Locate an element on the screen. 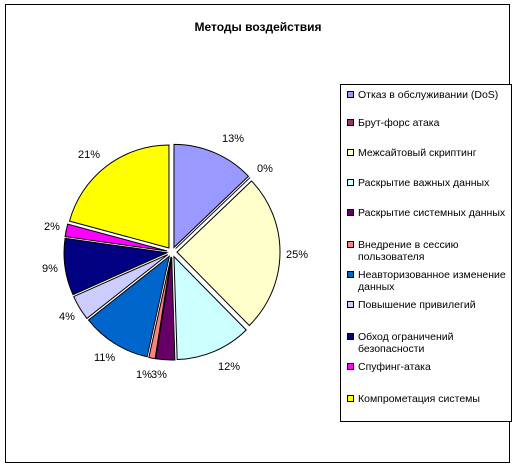 The width and height of the screenshot is (516, 467). legend-label: Отказ в обслуживании (DoS) is located at coordinates (428, 95).